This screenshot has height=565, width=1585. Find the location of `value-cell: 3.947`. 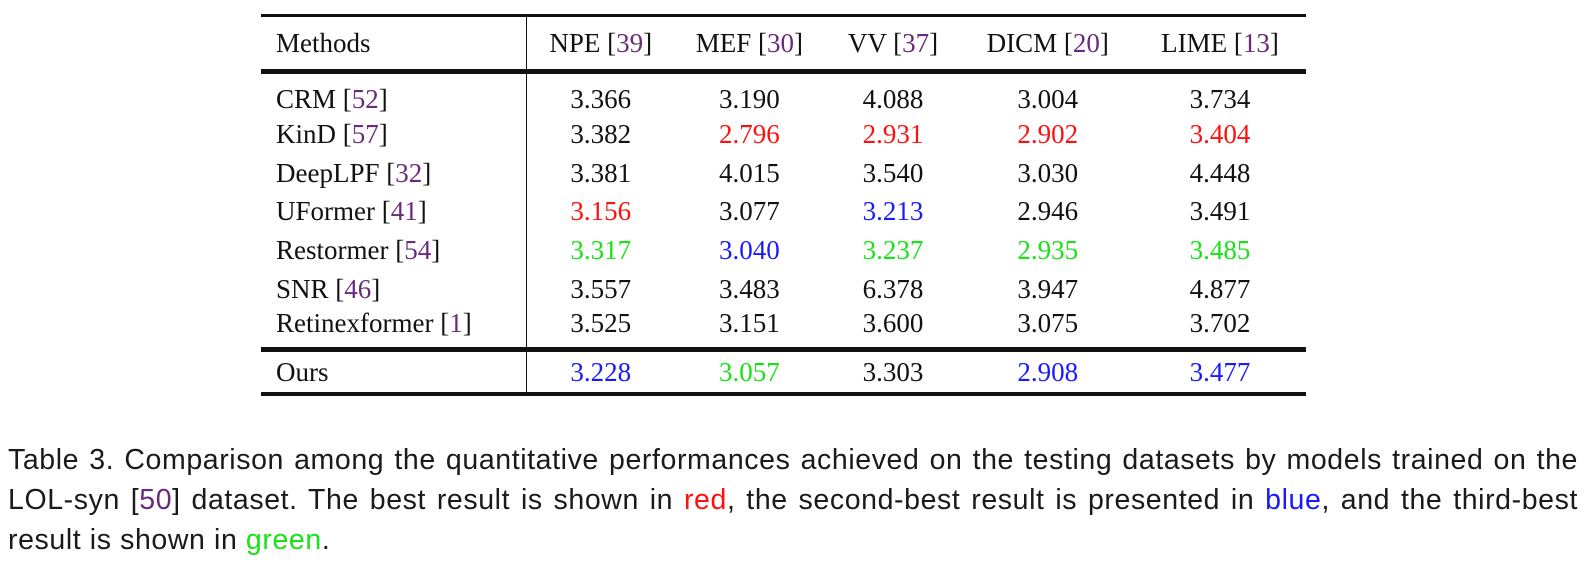

value-cell: 3.947 is located at coordinates (1048, 288).